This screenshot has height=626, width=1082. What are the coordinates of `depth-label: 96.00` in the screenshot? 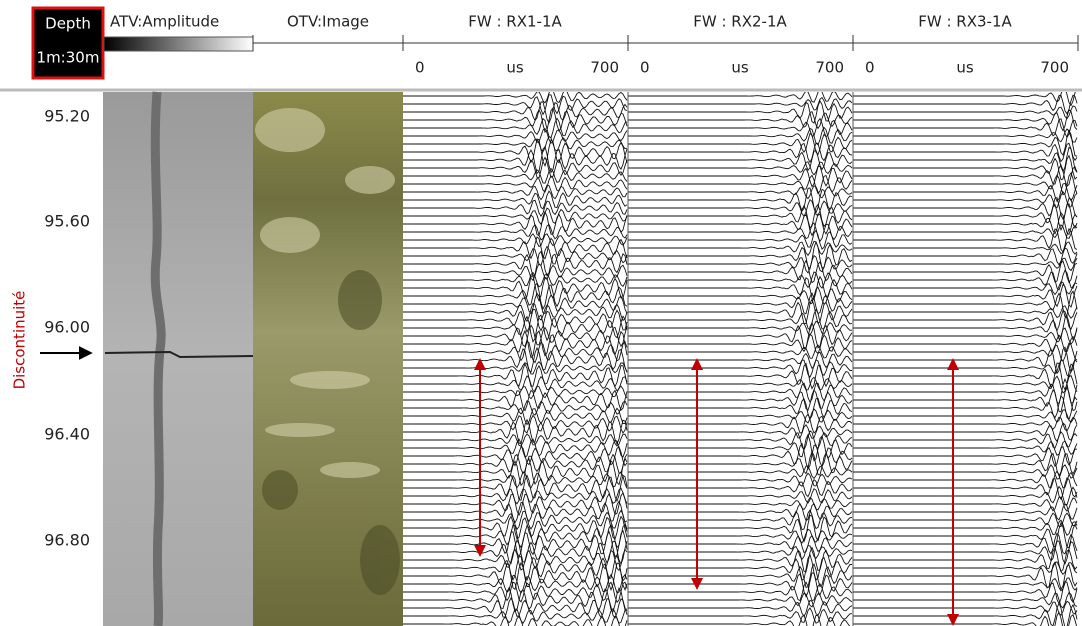 It's located at (67, 327).